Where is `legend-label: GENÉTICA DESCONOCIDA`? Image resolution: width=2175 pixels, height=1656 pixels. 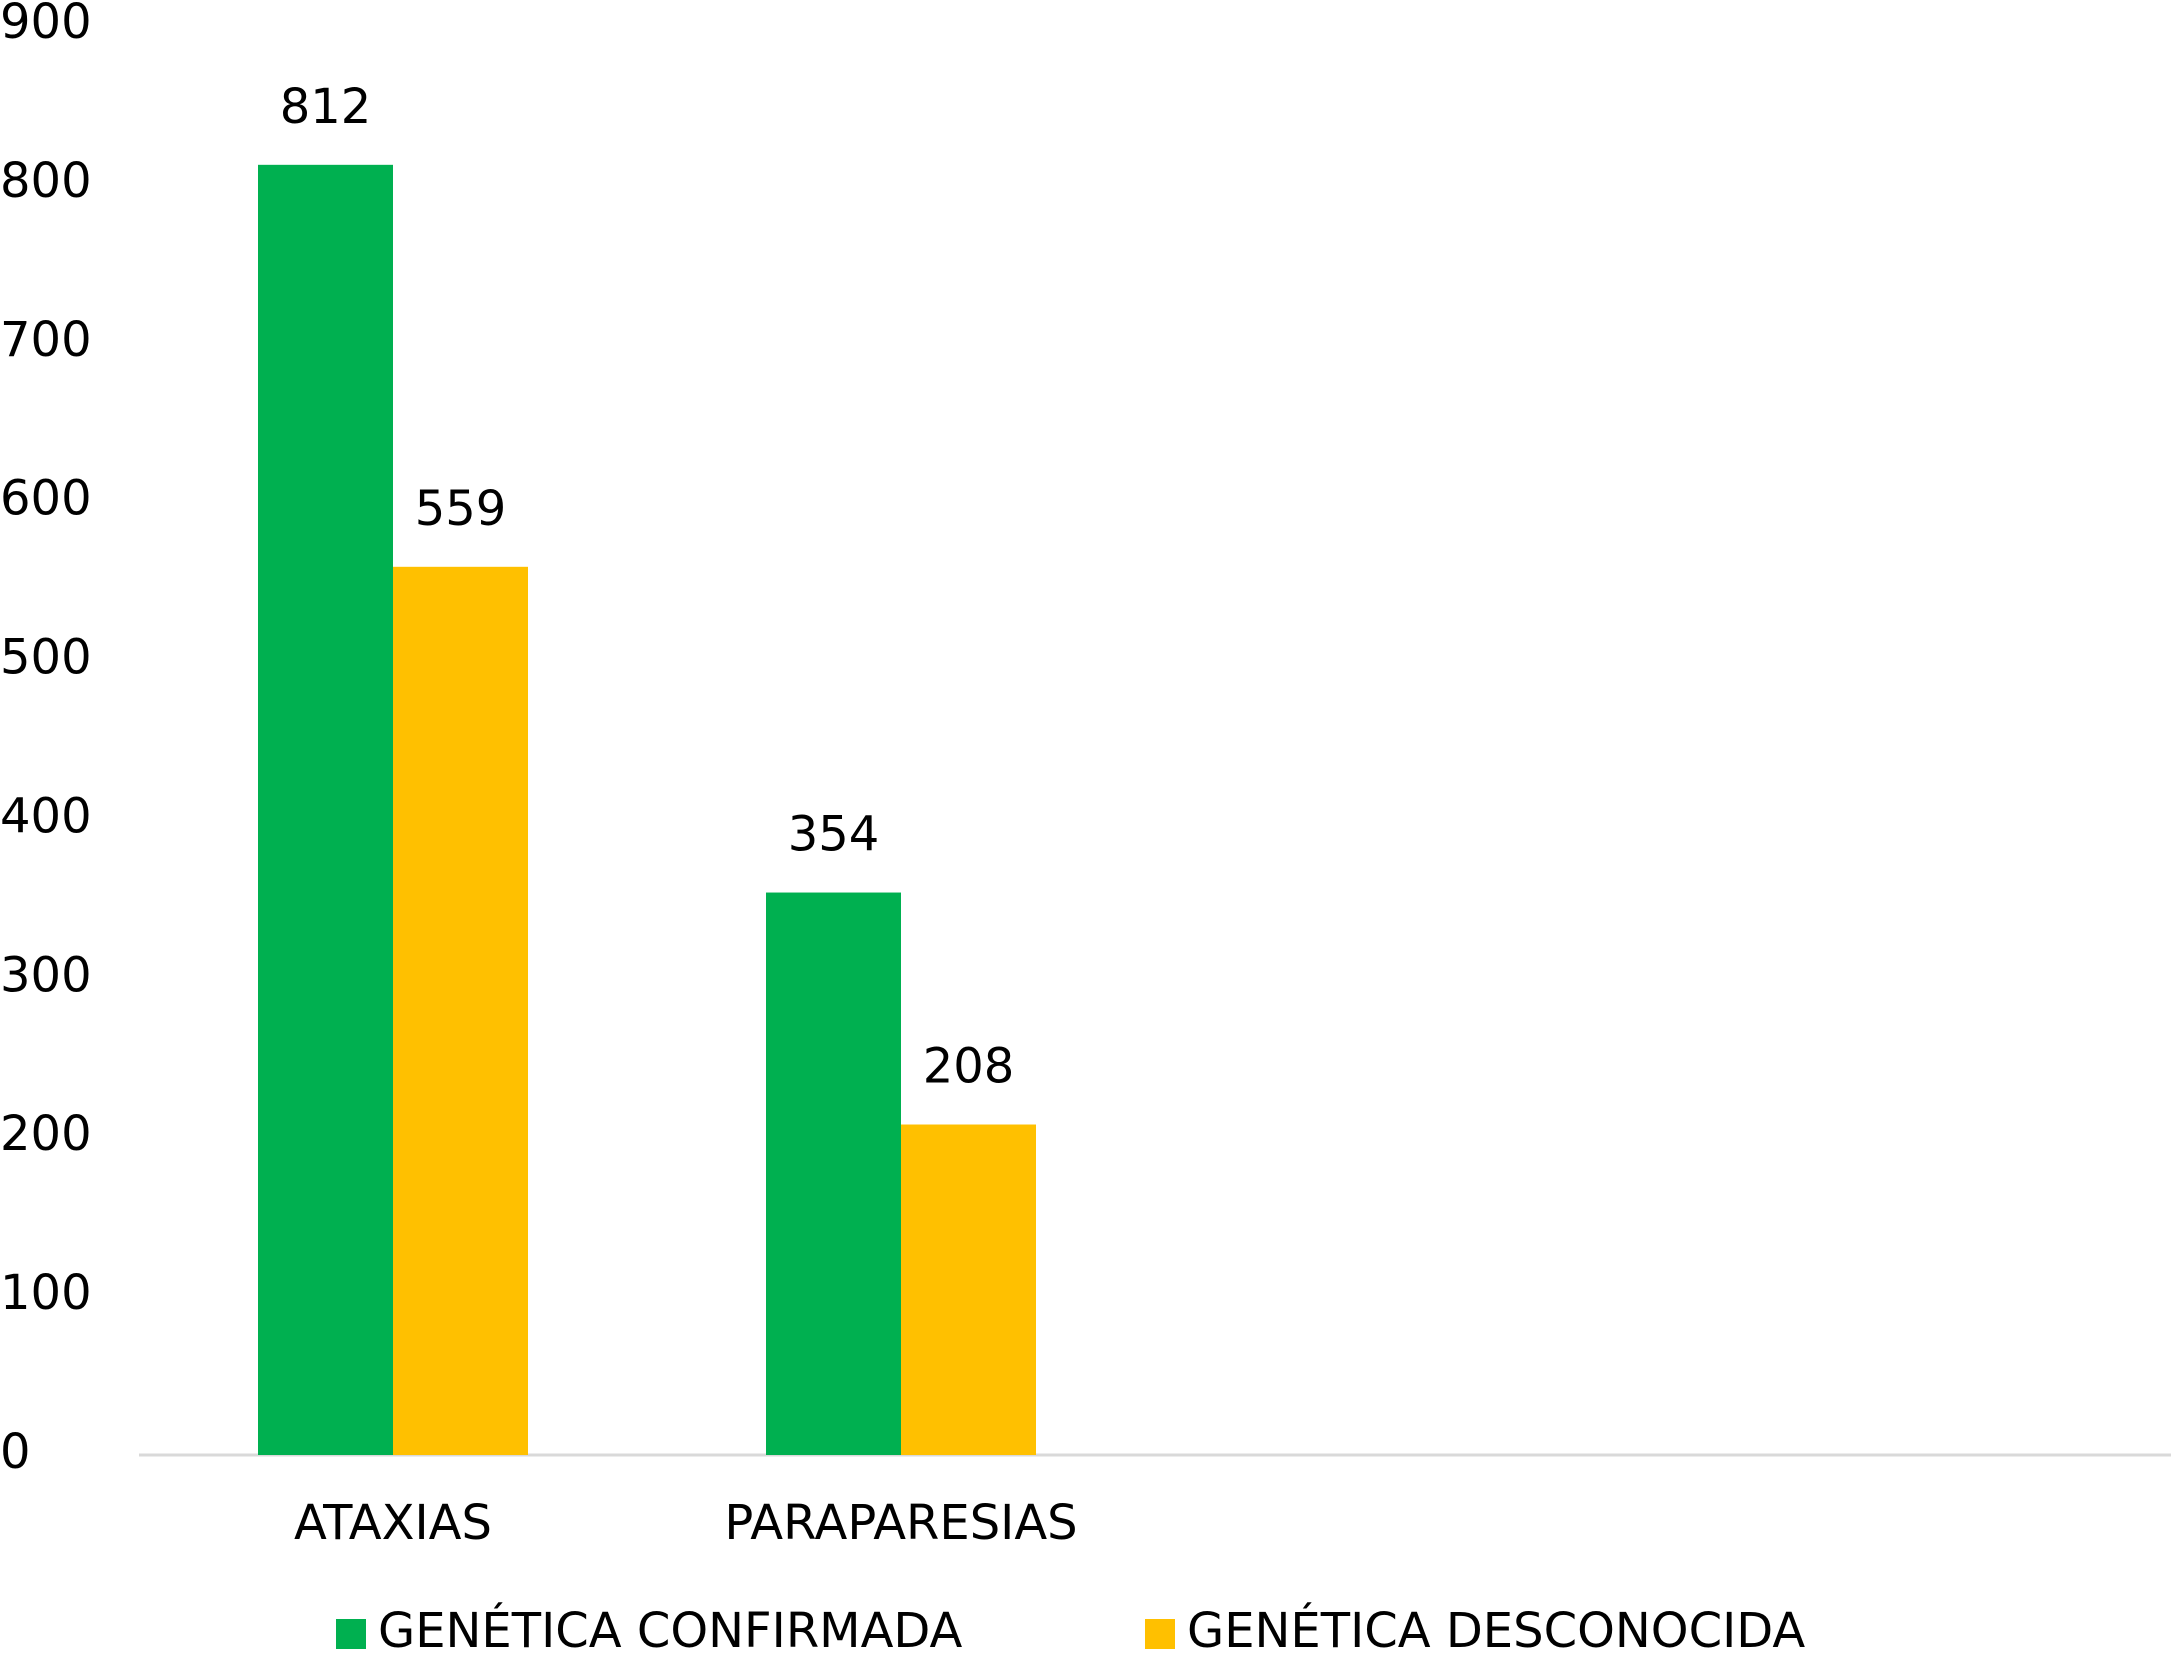 legend-label: GENÉTICA DESCONOCIDA is located at coordinates (1496, 1629).